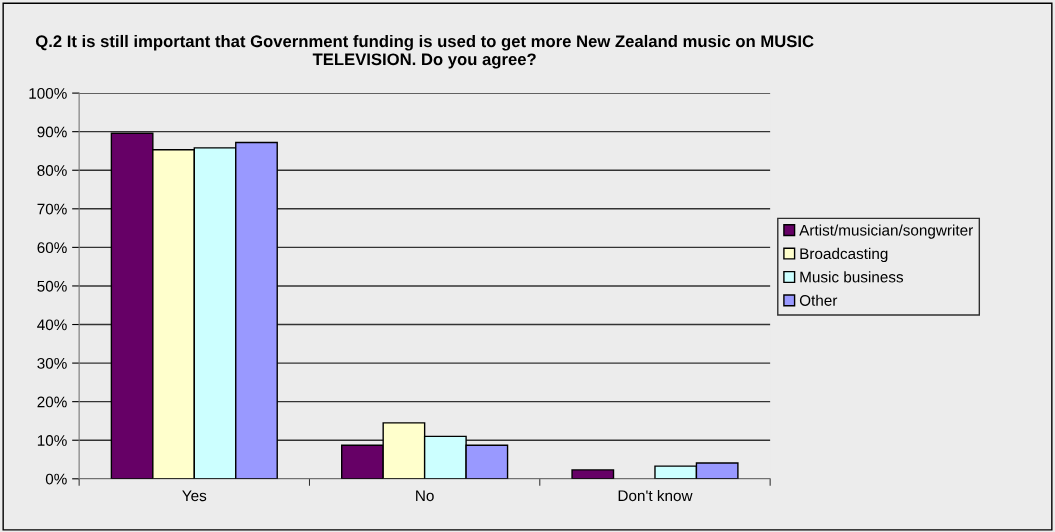 This screenshot has height=532, width=1055. Describe the element at coordinates (52, 363) in the screenshot. I see `y-tick-label: 30%` at that location.